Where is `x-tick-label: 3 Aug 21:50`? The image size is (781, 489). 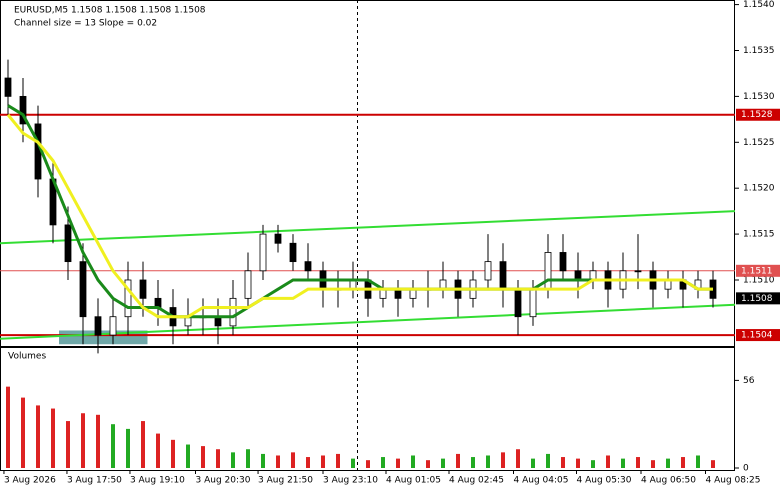 x-tick-label: 3 Aug 21:50 is located at coordinates (285, 481).